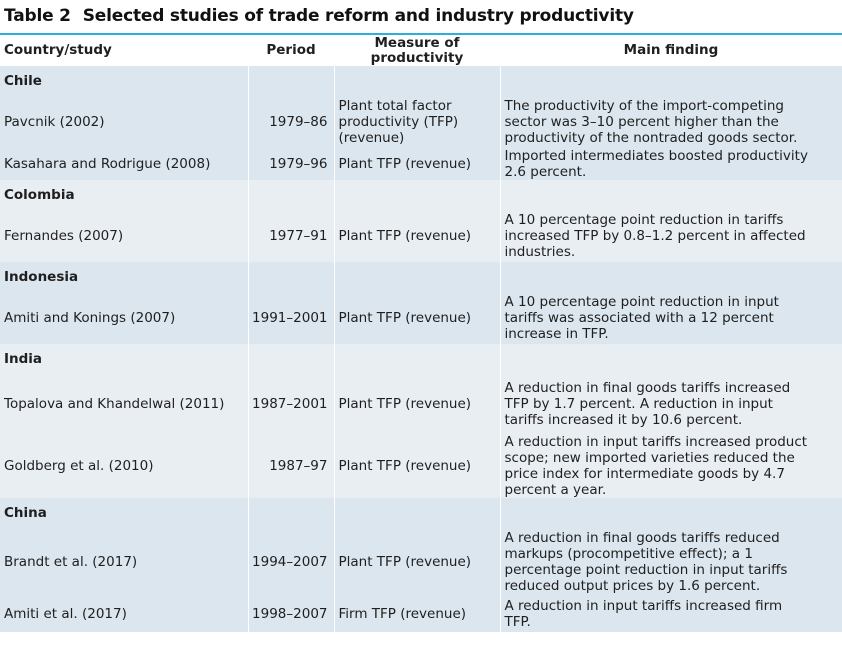 This screenshot has height=647, width=842. I want to click on study-period: 1994–2007, so click(291, 562).